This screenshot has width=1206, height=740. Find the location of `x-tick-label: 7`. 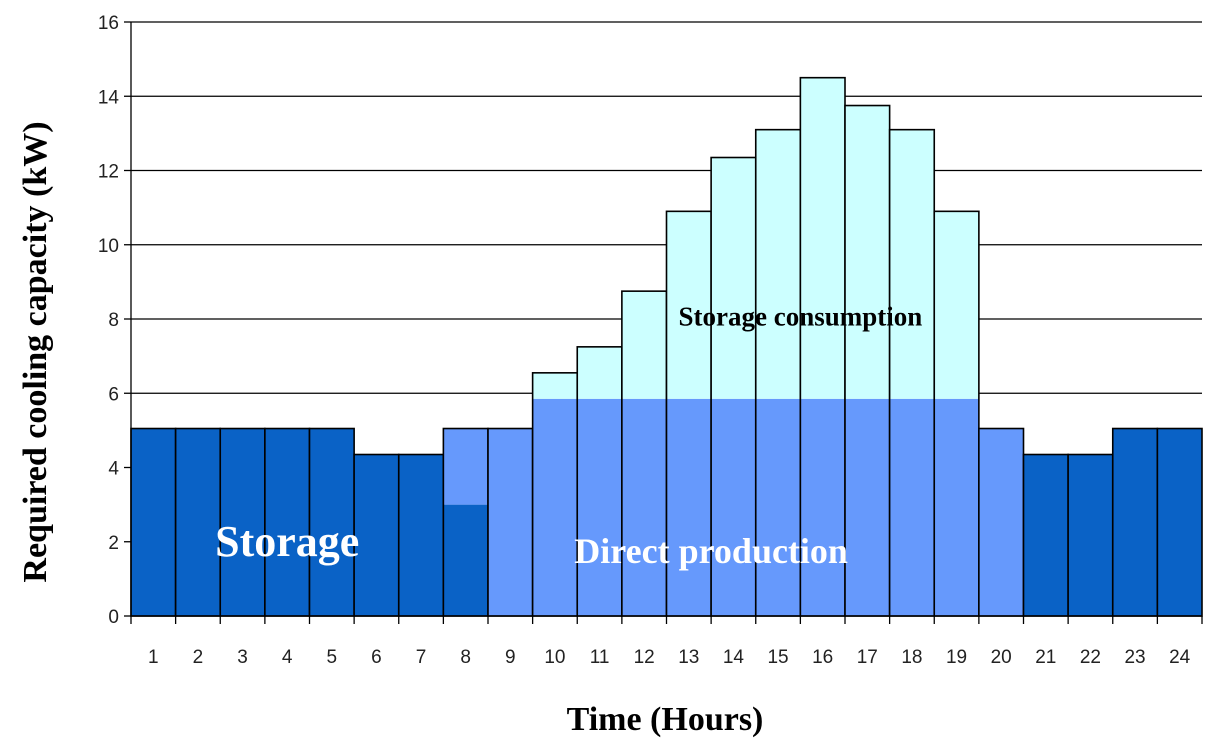

x-tick-label: 7 is located at coordinates (421, 657).